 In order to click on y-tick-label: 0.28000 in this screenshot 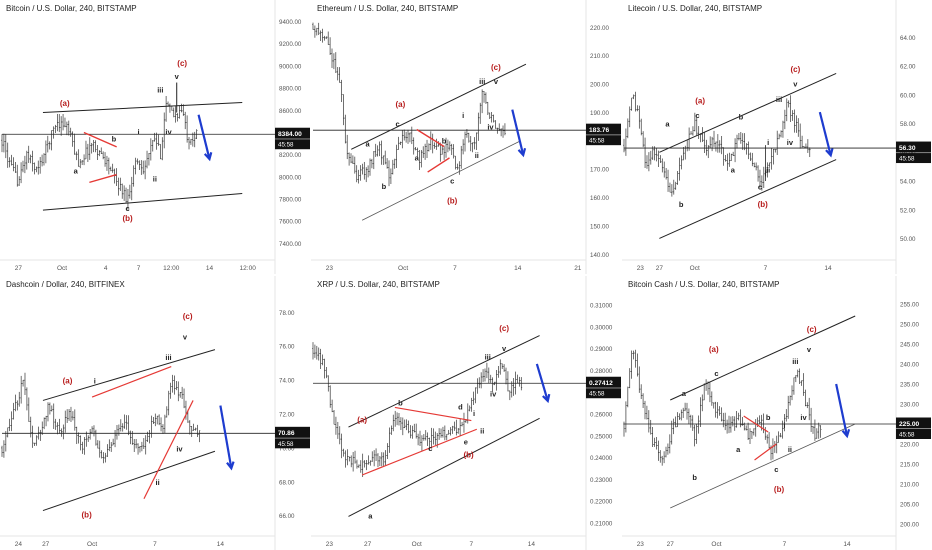, I will do `click(601, 371)`.